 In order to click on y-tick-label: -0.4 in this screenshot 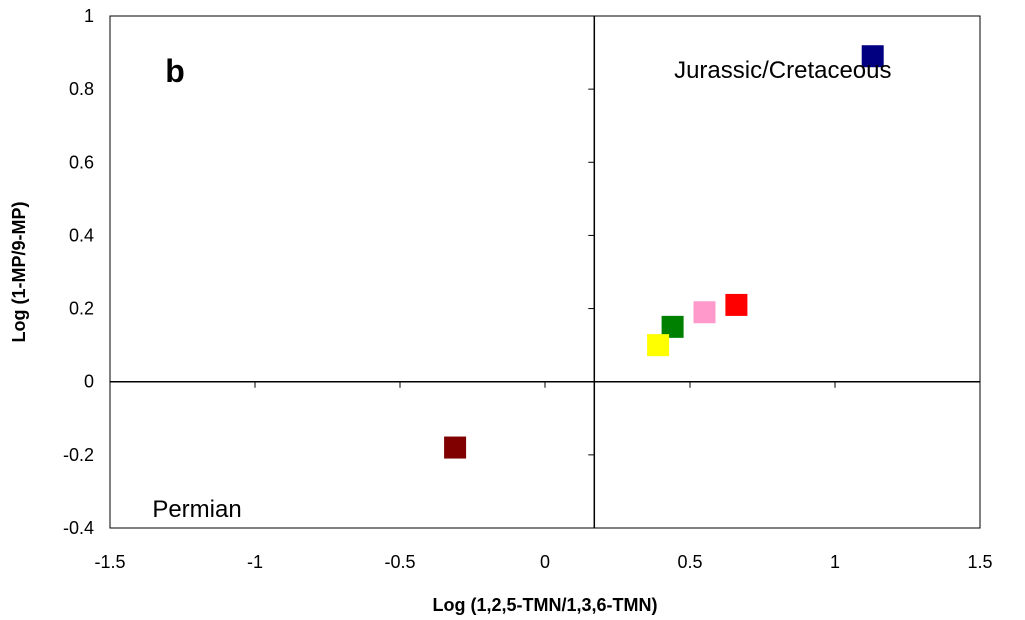, I will do `click(78, 528)`.